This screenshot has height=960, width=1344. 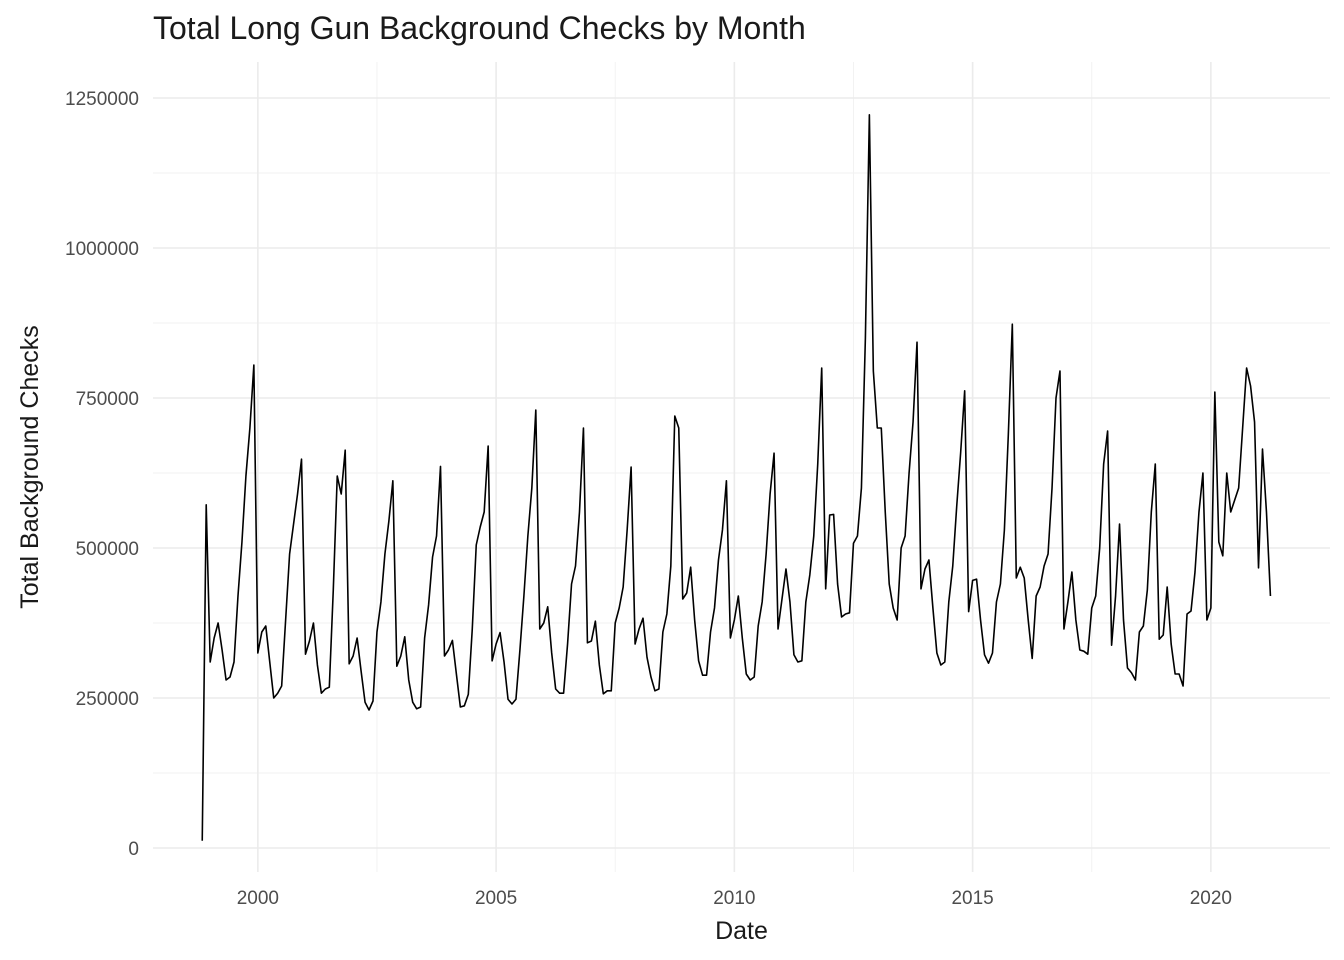 I want to click on x-tick-label: 2005, so click(x=496, y=898).